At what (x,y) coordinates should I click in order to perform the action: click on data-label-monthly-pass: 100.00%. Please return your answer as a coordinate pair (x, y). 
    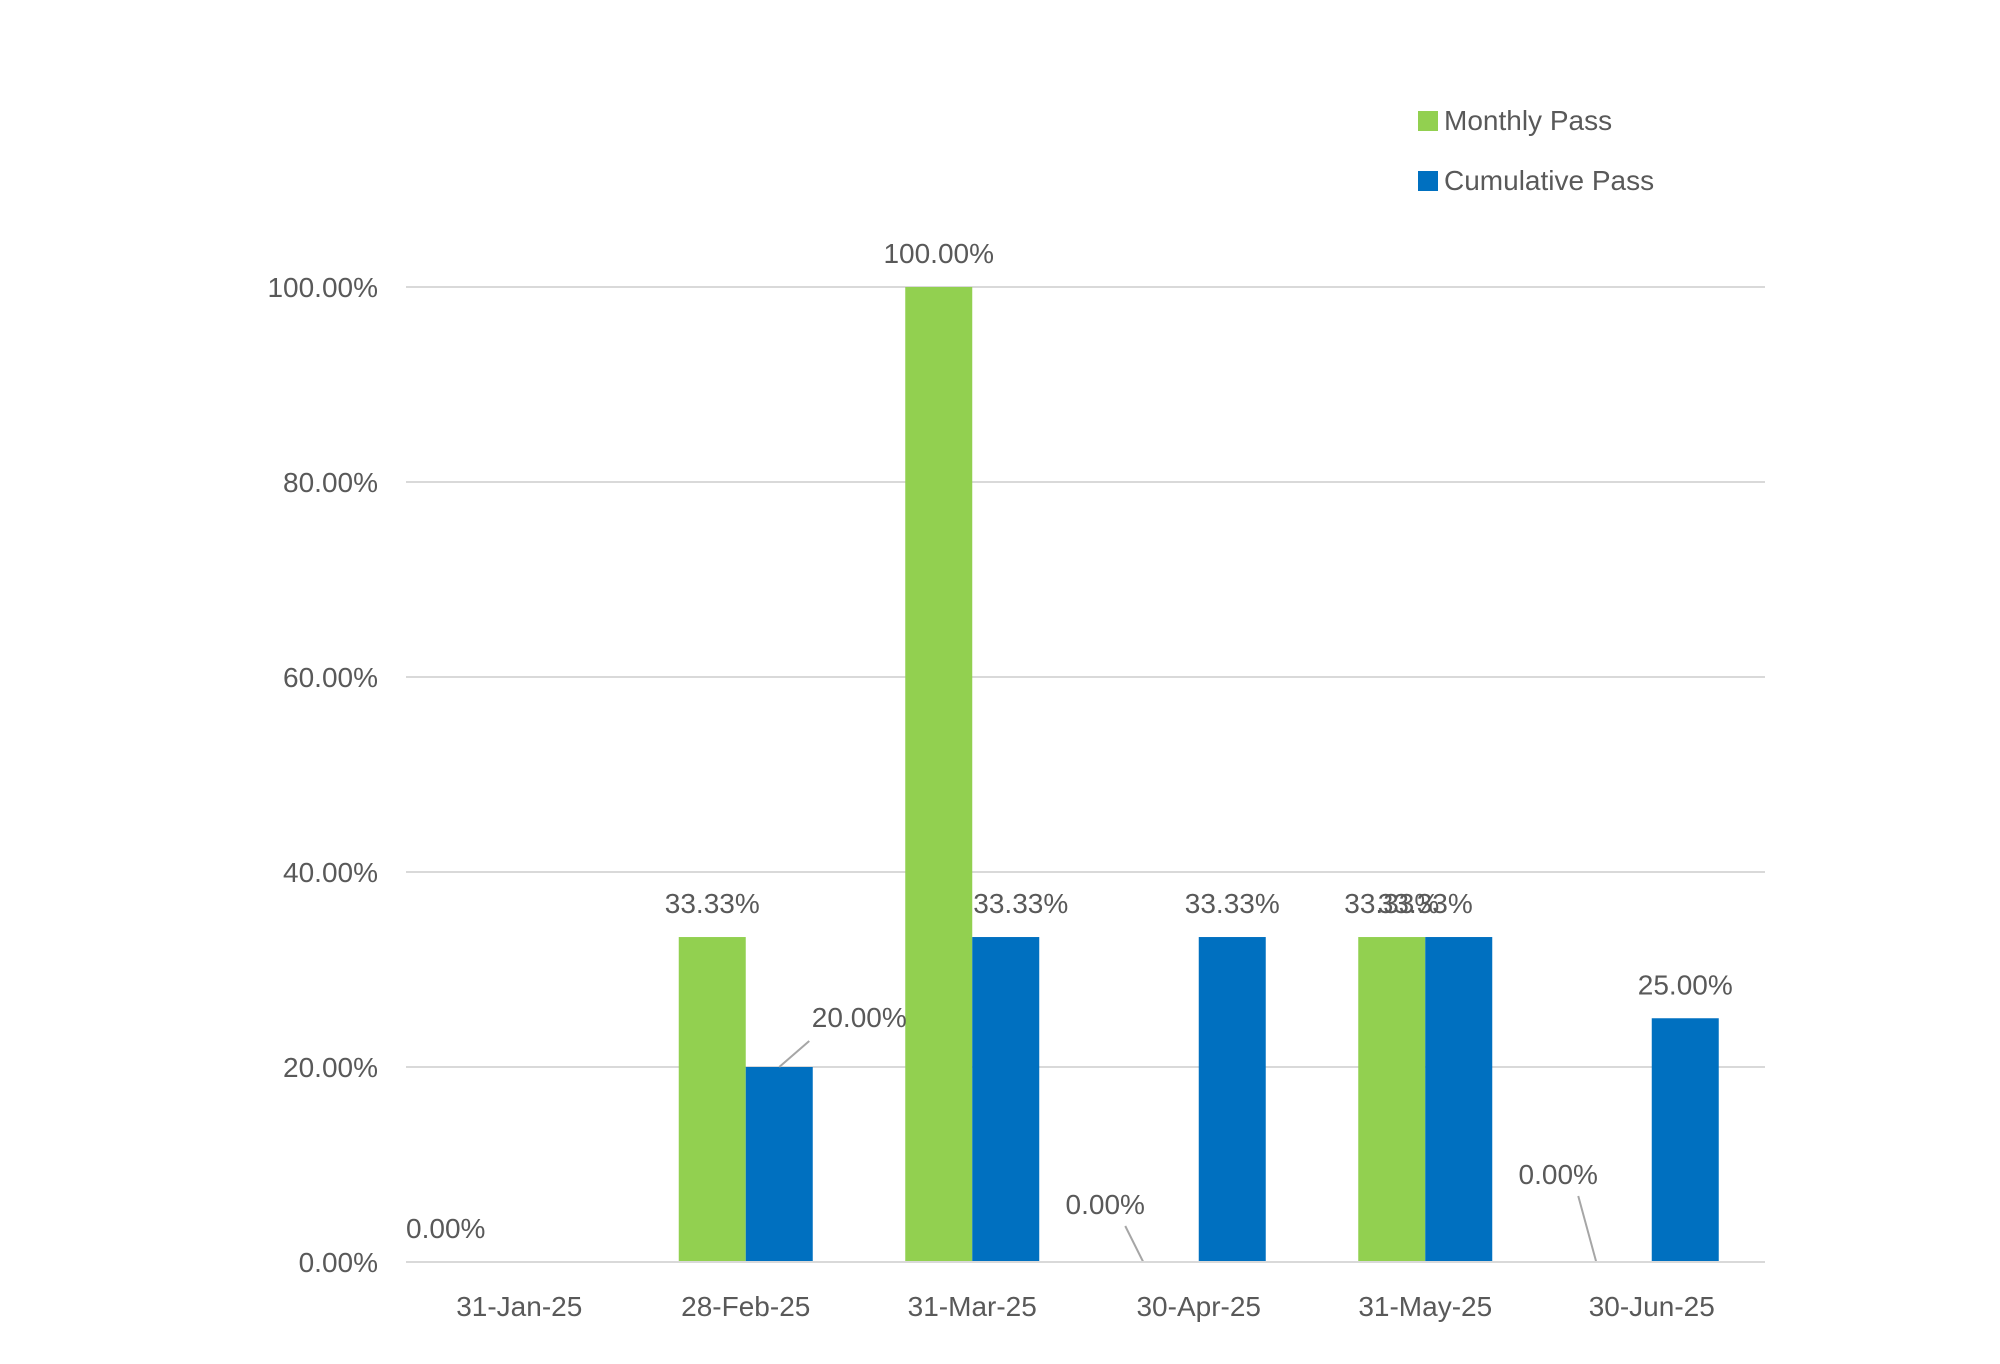
    Looking at the image, I should click on (938, 253).